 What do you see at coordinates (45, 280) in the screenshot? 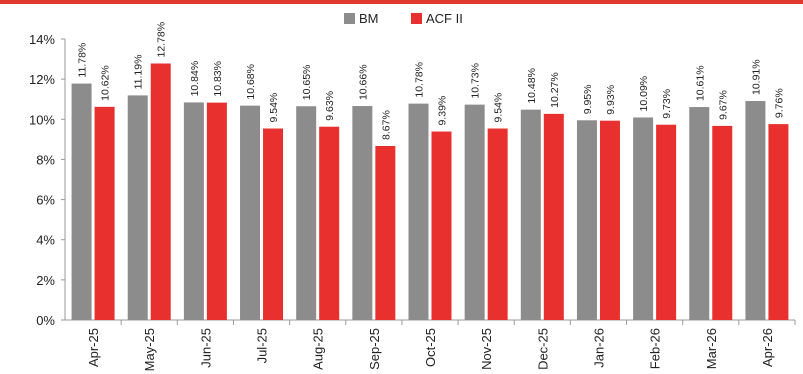
I see `y-tick-label: 2%` at bounding box center [45, 280].